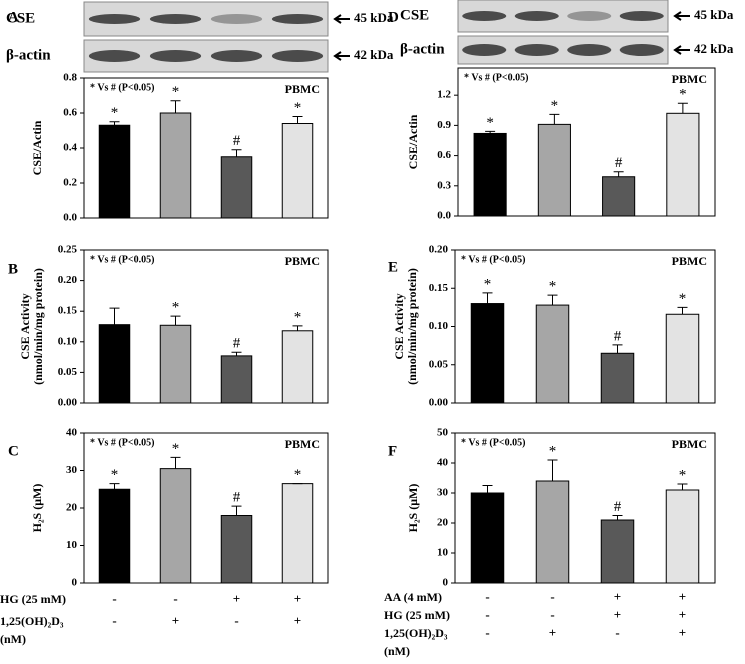 The image size is (745, 664). Describe the element at coordinates (37, 147) in the screenshot. I see `y-axis-label: CSE/Actin` at that location.